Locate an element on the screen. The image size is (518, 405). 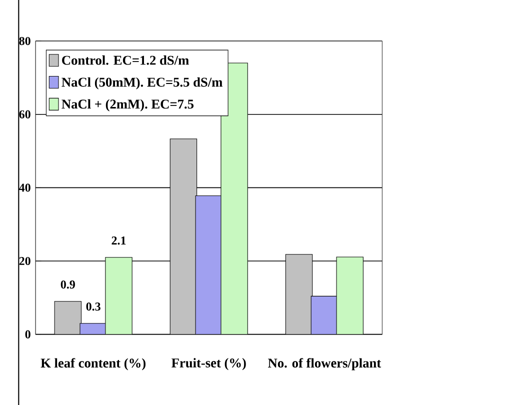
legend-label: NaCl + (2mM). EC=7.5 is located at coordinates (128, 105).